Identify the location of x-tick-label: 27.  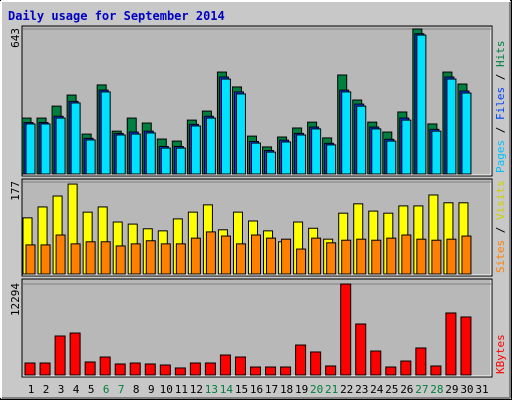
(421, 389).